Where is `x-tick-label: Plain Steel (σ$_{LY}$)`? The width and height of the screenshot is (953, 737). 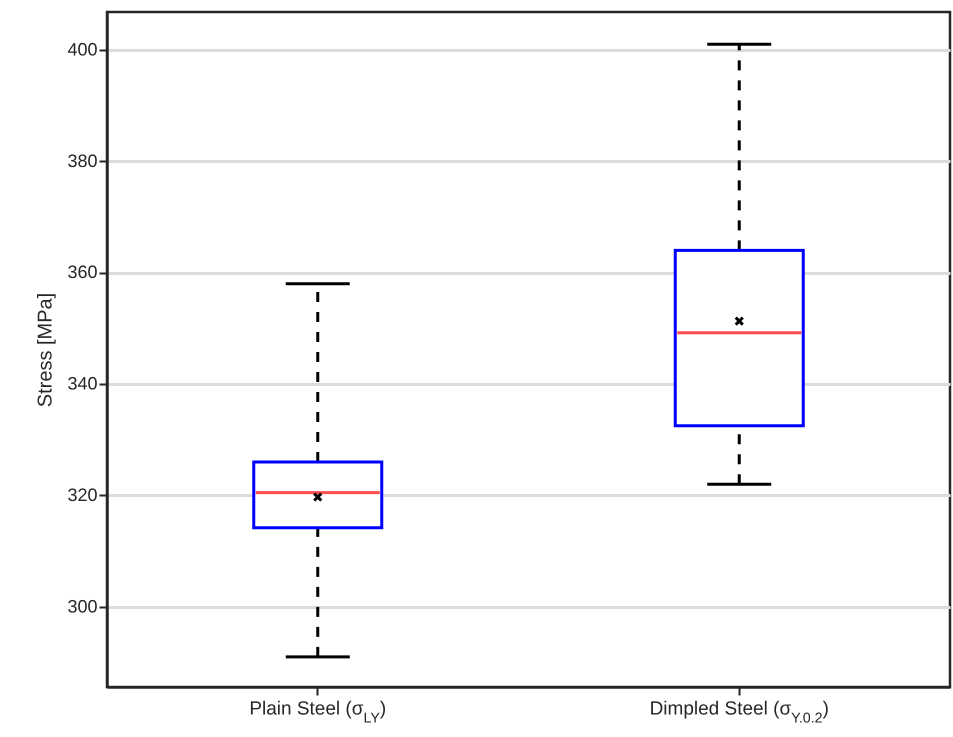
x-tick-label: Plain Steel (σ$_{LY}$) is located at coordinates (317, 712).